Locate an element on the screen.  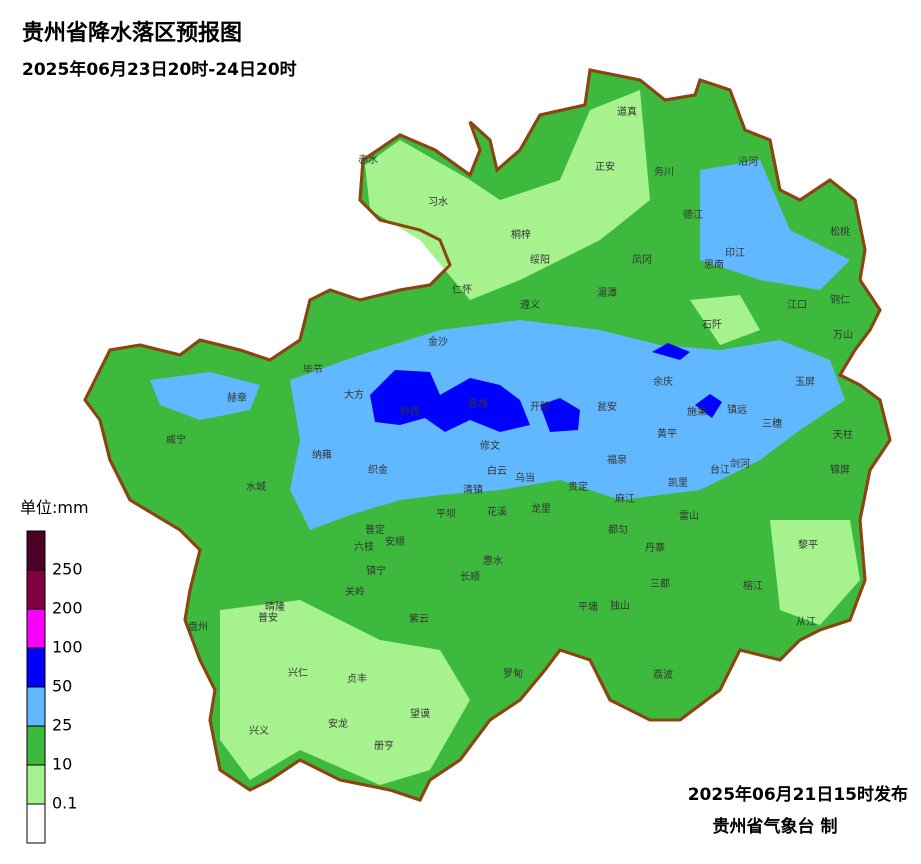
county-name: 万山 is located at coordinates (843, 335).